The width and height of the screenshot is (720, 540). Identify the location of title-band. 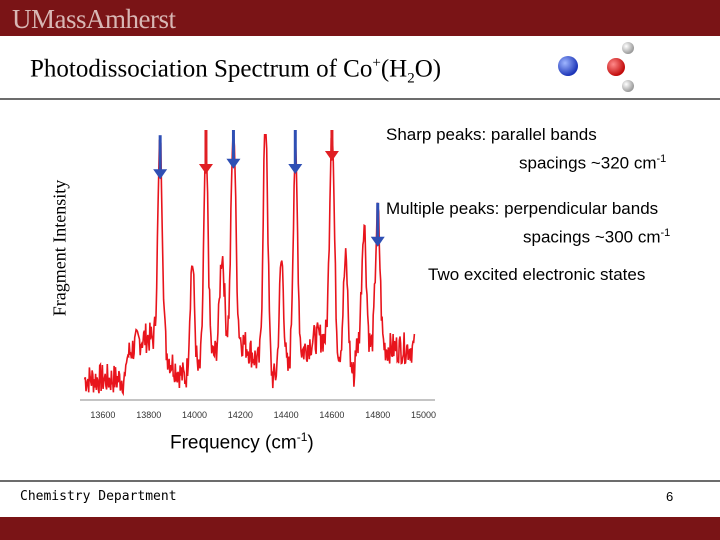
(360, 68).